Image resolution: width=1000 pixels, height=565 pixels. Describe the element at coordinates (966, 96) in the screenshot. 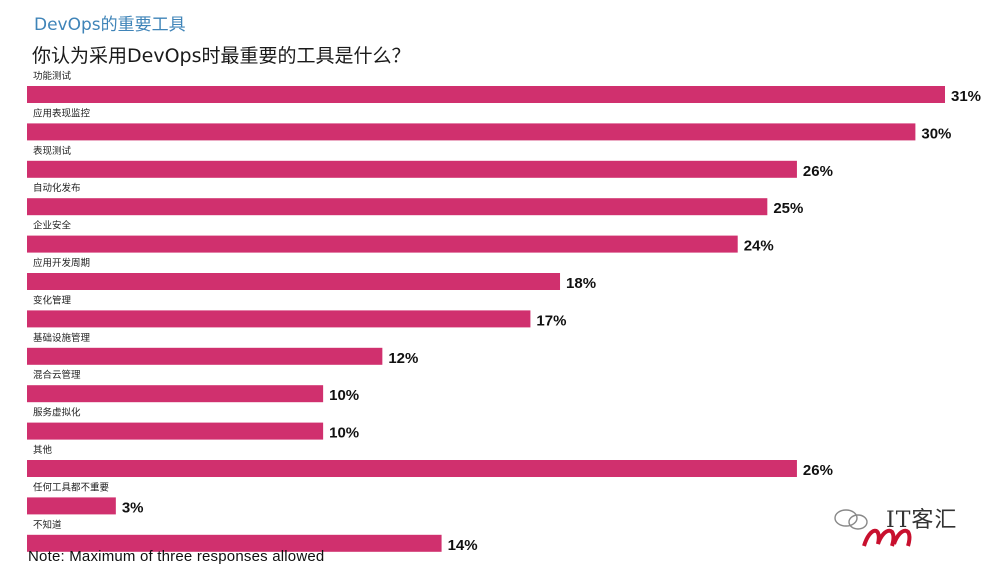

I see `value-label: 31%` at that location.